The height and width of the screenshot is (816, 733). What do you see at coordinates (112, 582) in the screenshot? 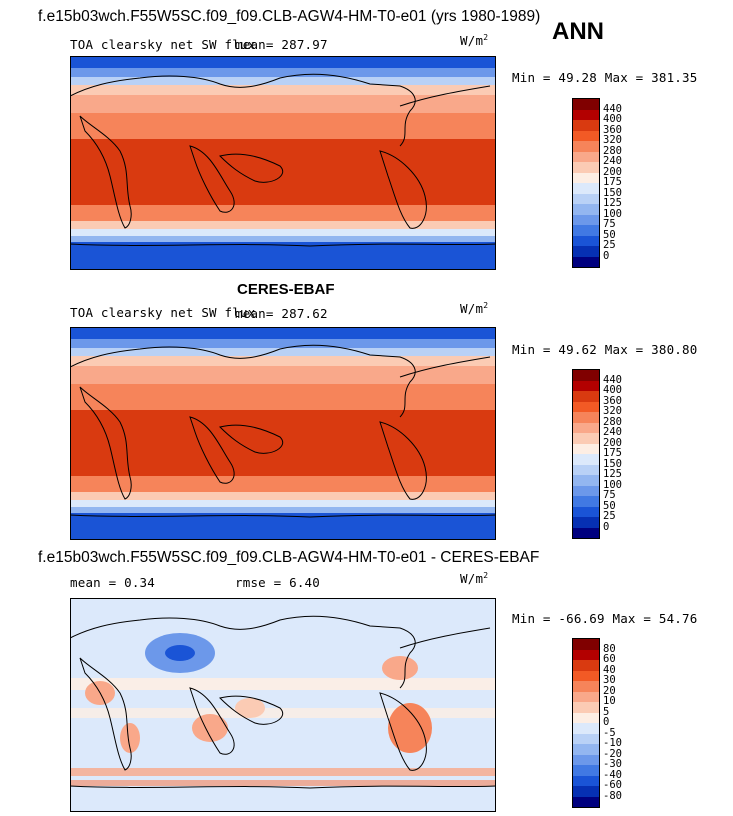
I see `panel3-mean: mean = 0.34` at bounding box center [112, 582].